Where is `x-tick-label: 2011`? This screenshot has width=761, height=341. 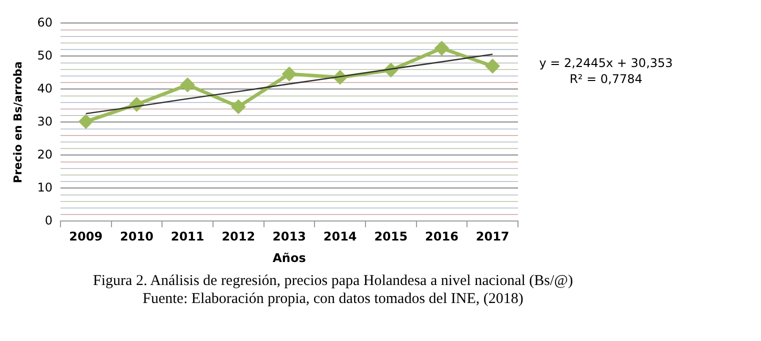 x-tick-label: 2011 is located at coordinates (187, 237).